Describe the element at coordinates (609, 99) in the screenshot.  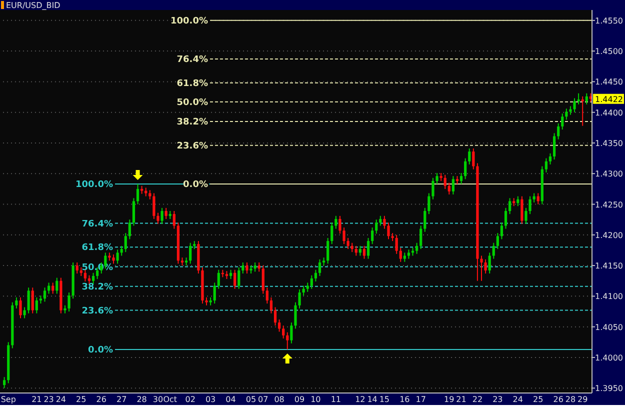
I see `annotation: 1.4422` at that location.